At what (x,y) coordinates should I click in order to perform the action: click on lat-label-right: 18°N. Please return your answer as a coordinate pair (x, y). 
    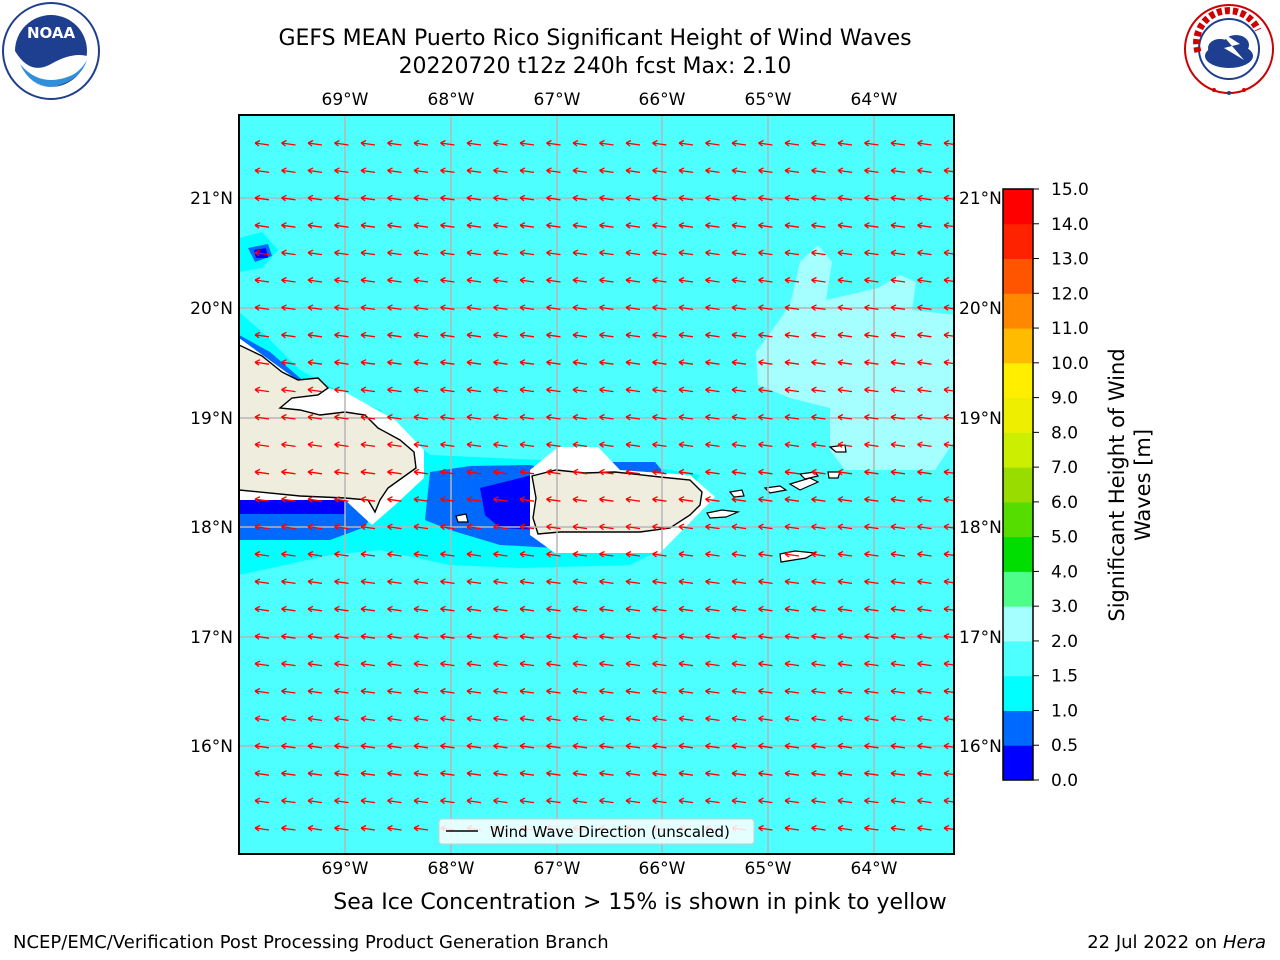
    Looking at the image, I should click on (980, 528).